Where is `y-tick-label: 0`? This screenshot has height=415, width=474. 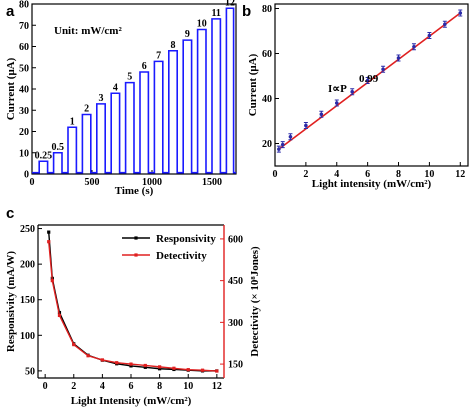
y-tick-label: 0 is located at coordinates (26, 175).